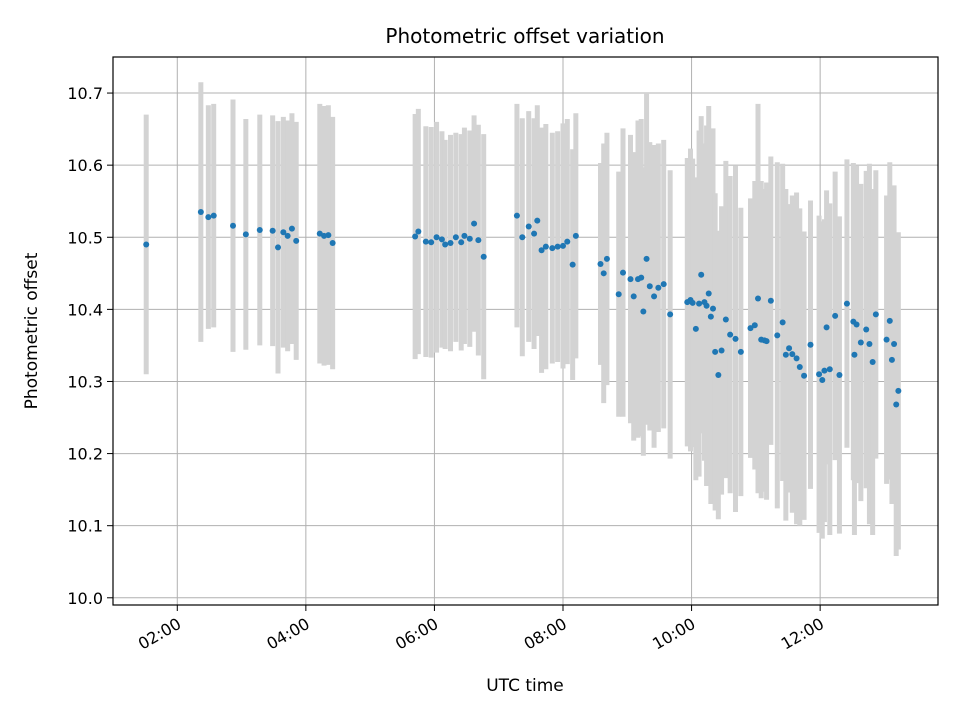 The image size is (960, 720). Describe the element at coordinates (524, 36) in the screenshot. I see `chart-title: Photometric offset variation` at that location.